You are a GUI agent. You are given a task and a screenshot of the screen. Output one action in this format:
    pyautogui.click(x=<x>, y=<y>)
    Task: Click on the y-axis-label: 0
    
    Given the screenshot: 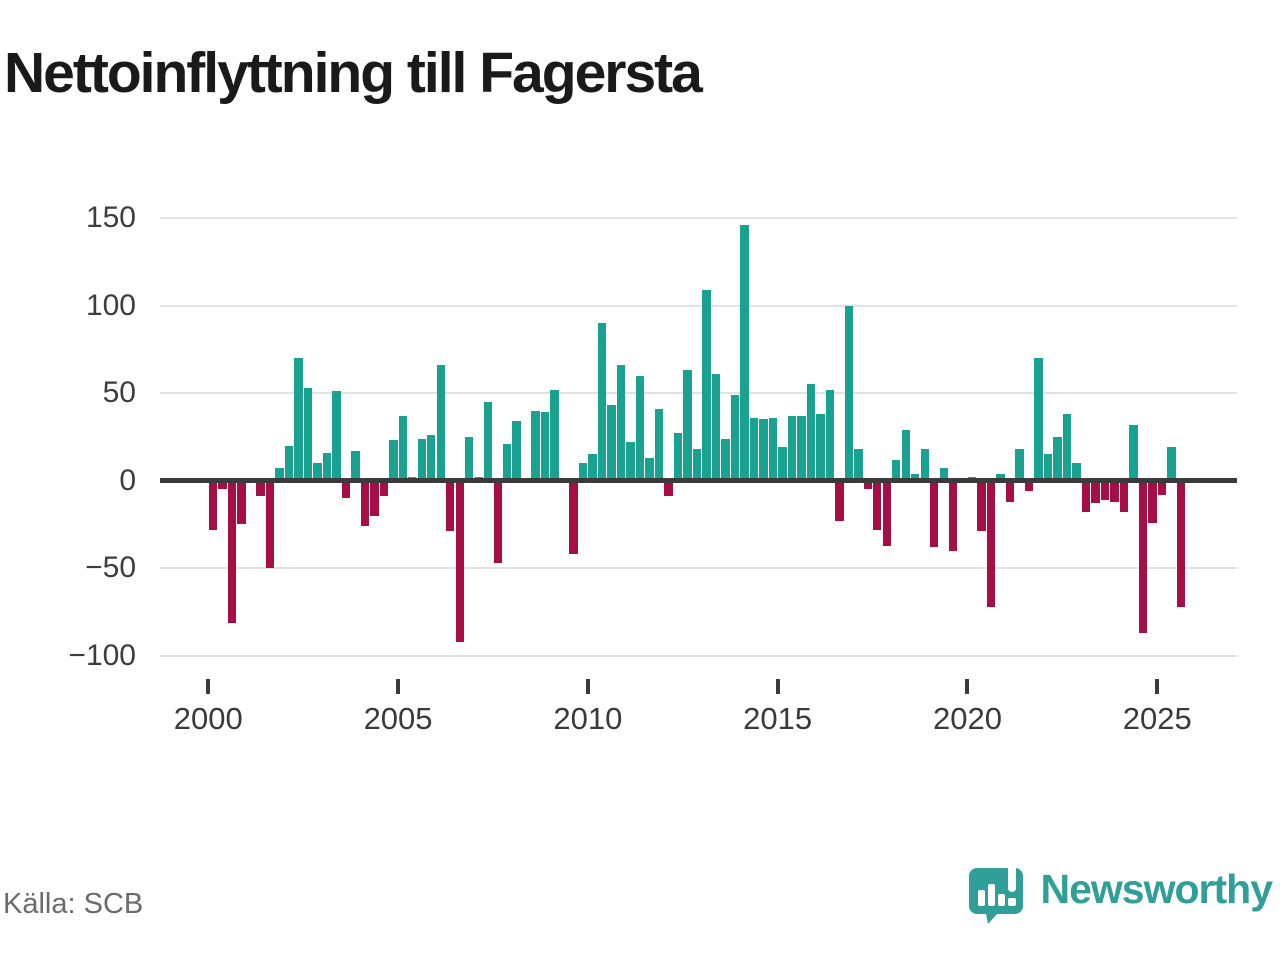 What is the action you would take?
    pyautogui.click(x=127, y=480)
    